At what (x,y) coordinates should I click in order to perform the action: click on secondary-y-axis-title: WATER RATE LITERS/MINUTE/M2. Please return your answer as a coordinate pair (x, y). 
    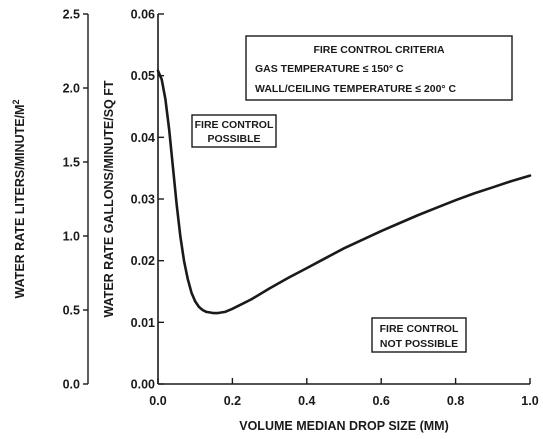
    Looking at the image, I should click on (19, 199).